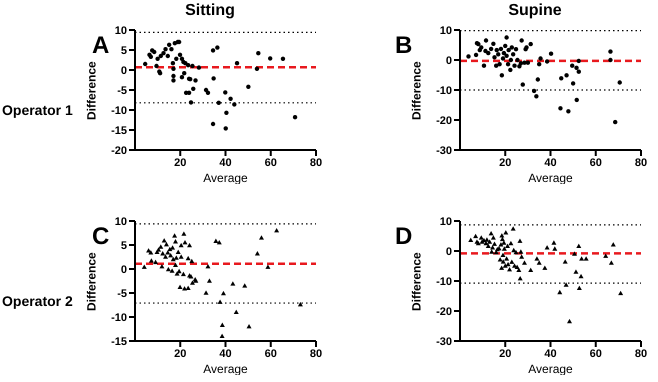  Describe the element at coordinates (101, 46) in the screenshot. I see `chart-subtitle: A` at that location.